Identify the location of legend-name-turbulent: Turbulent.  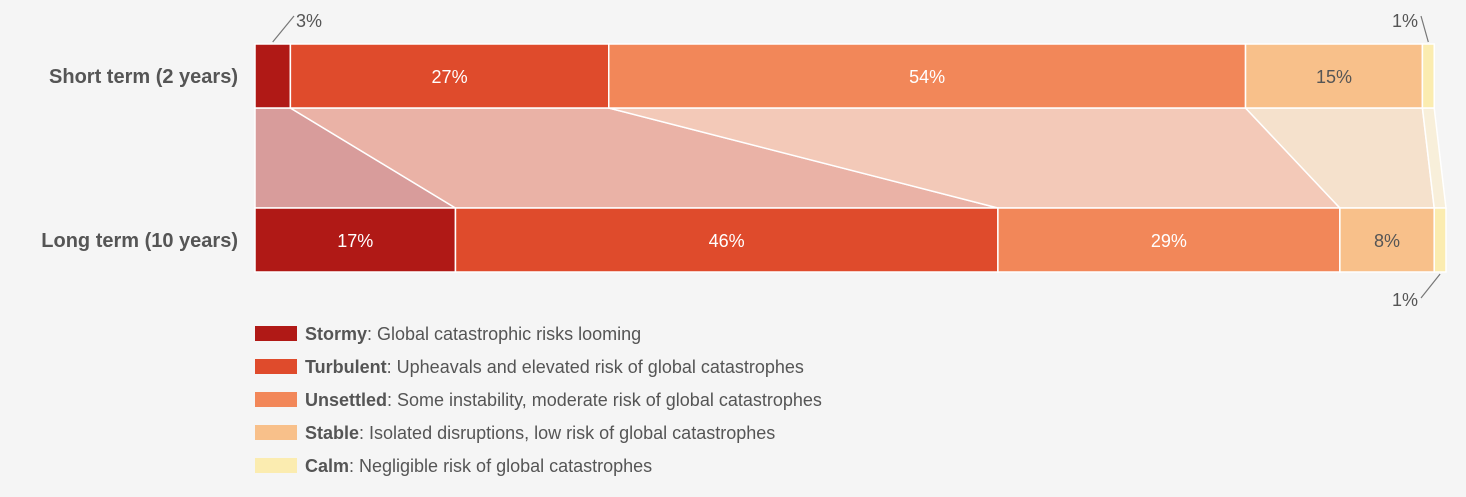
(346, 367).